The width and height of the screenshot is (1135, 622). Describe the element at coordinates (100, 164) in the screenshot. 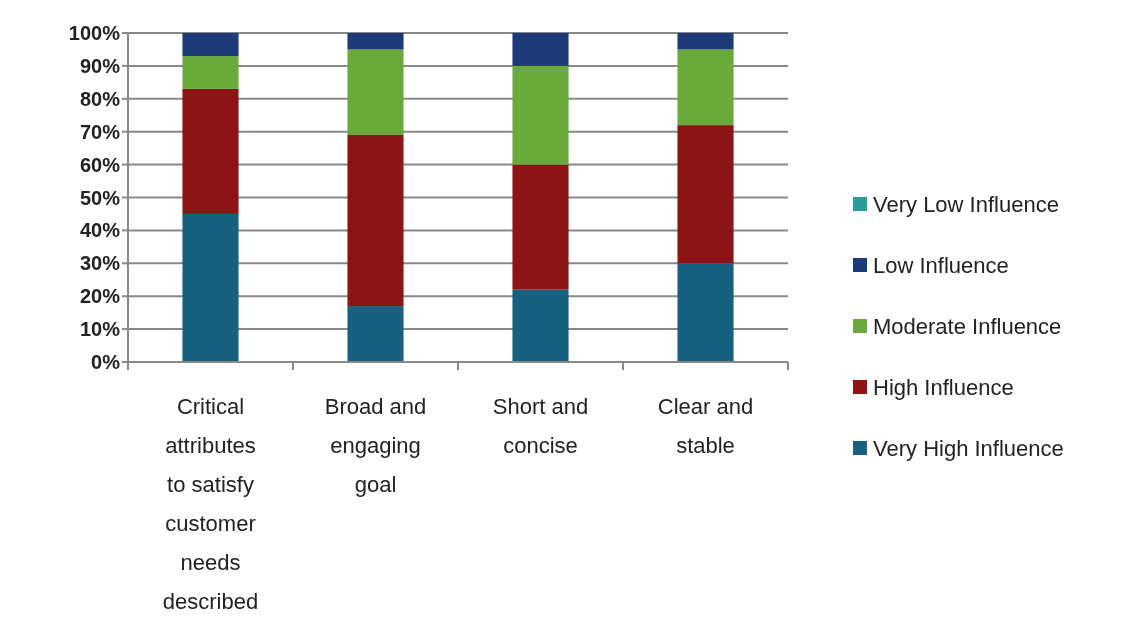

I see `y-tick-label: 60%` at that location.